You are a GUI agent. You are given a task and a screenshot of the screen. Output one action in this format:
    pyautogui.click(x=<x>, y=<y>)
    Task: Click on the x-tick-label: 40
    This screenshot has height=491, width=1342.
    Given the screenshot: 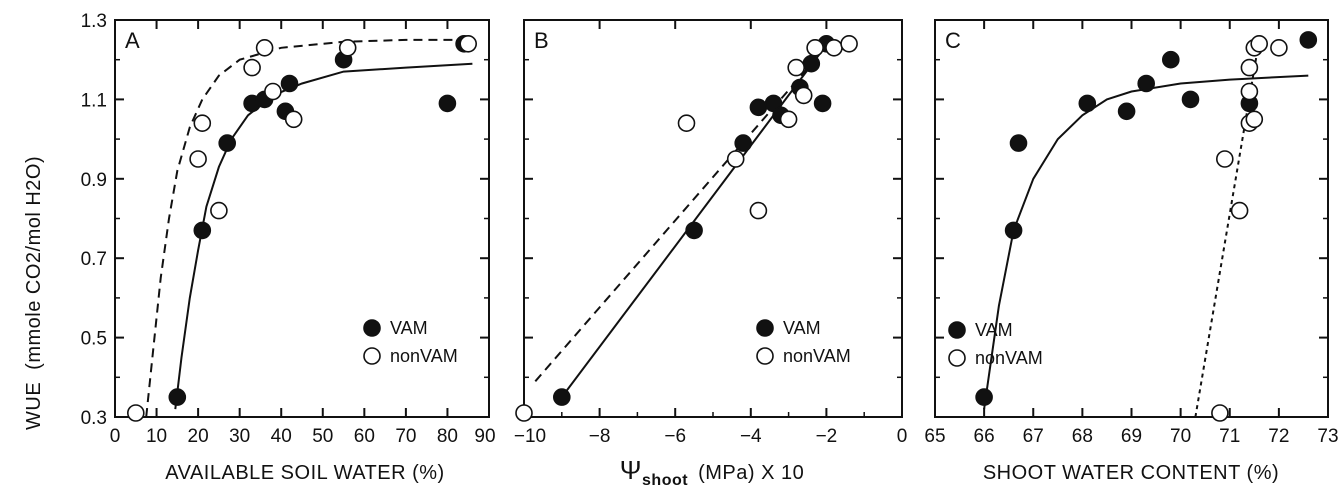 What is the action you would take?
    pyautogui.click(x=281, y=436)
    